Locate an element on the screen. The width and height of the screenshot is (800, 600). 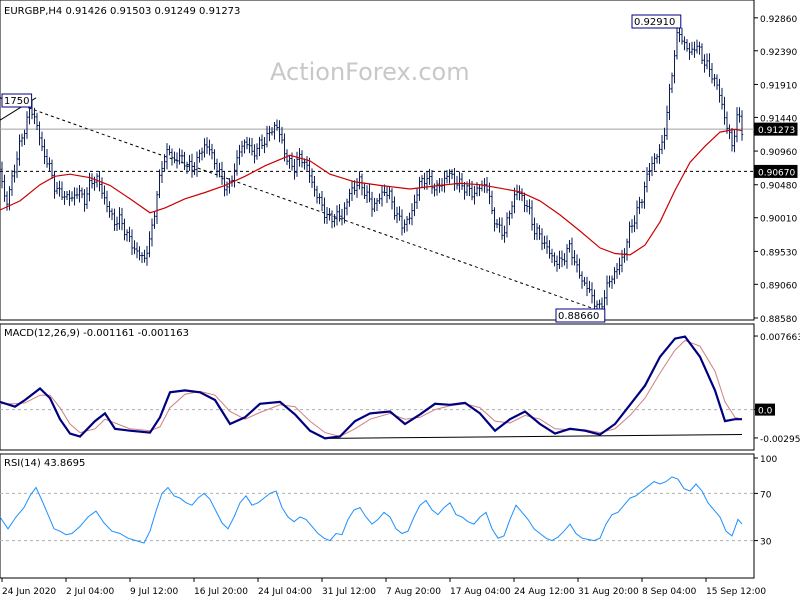
rsi-tick-label: 70 is located at coordinates (766, 495).